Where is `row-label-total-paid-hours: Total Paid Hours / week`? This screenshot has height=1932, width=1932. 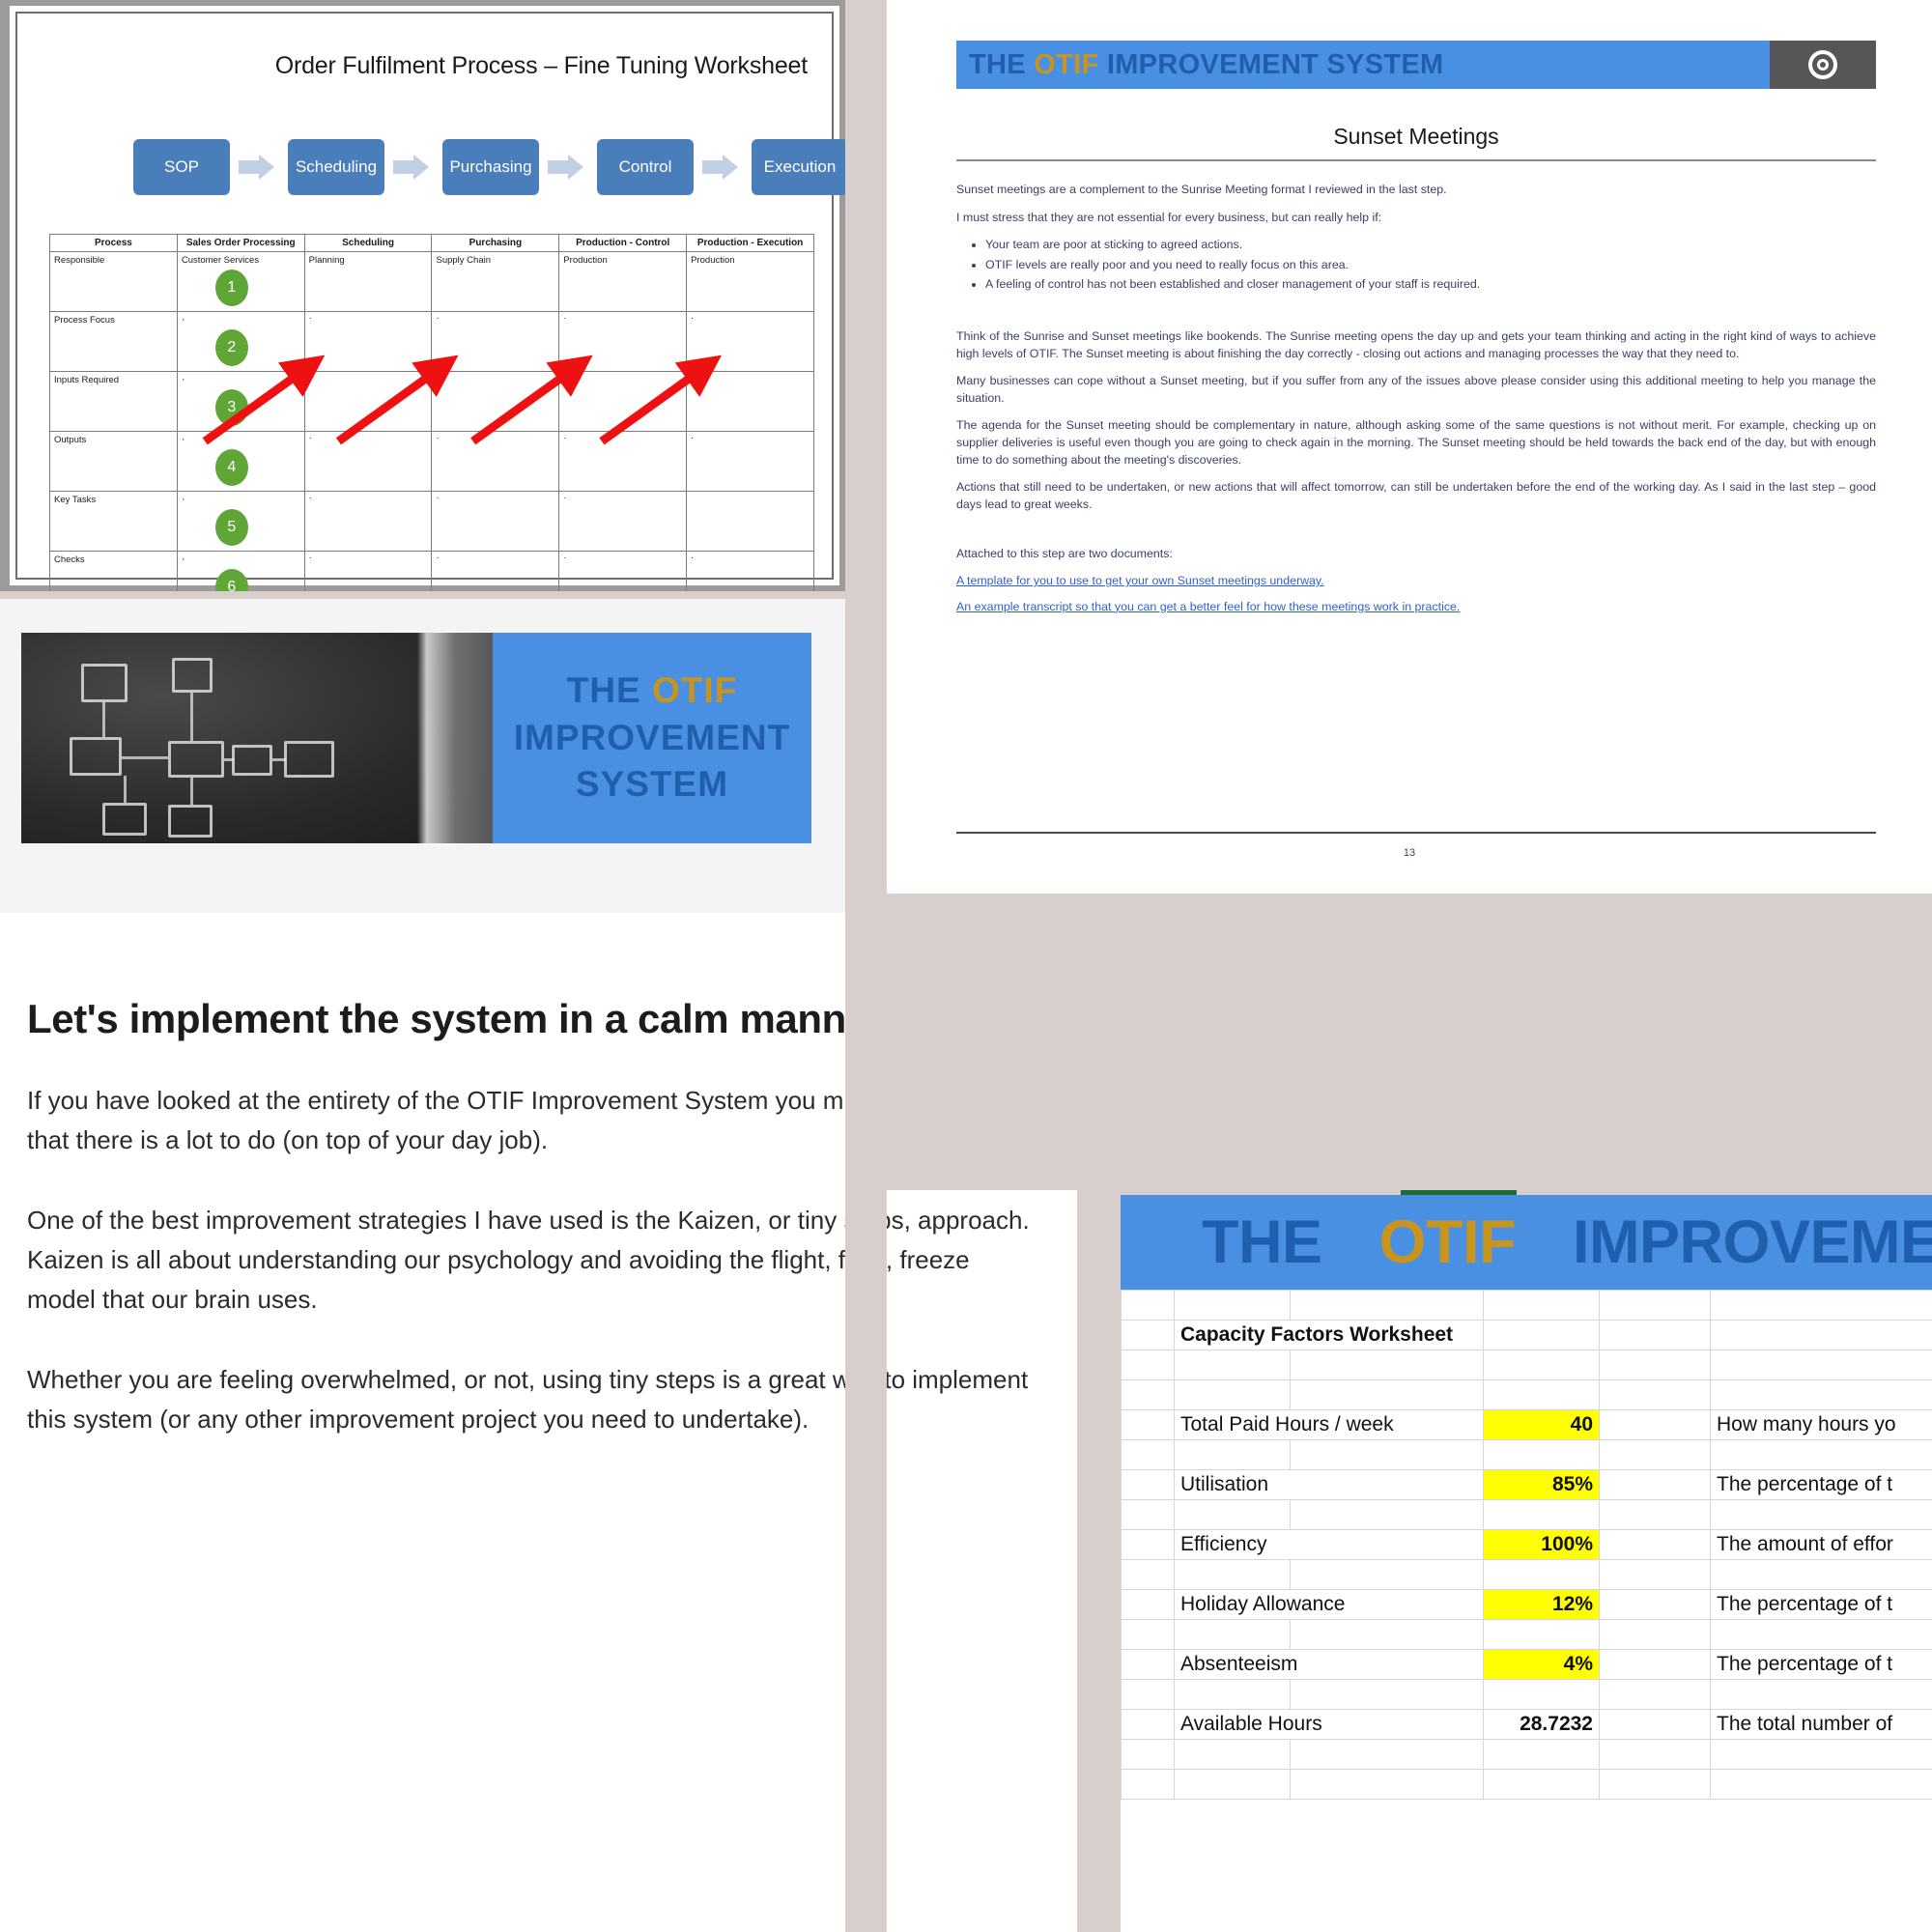
row-label-total-paid-hours: Total Paid Hours / week is located at coordinates (1329, 1424).